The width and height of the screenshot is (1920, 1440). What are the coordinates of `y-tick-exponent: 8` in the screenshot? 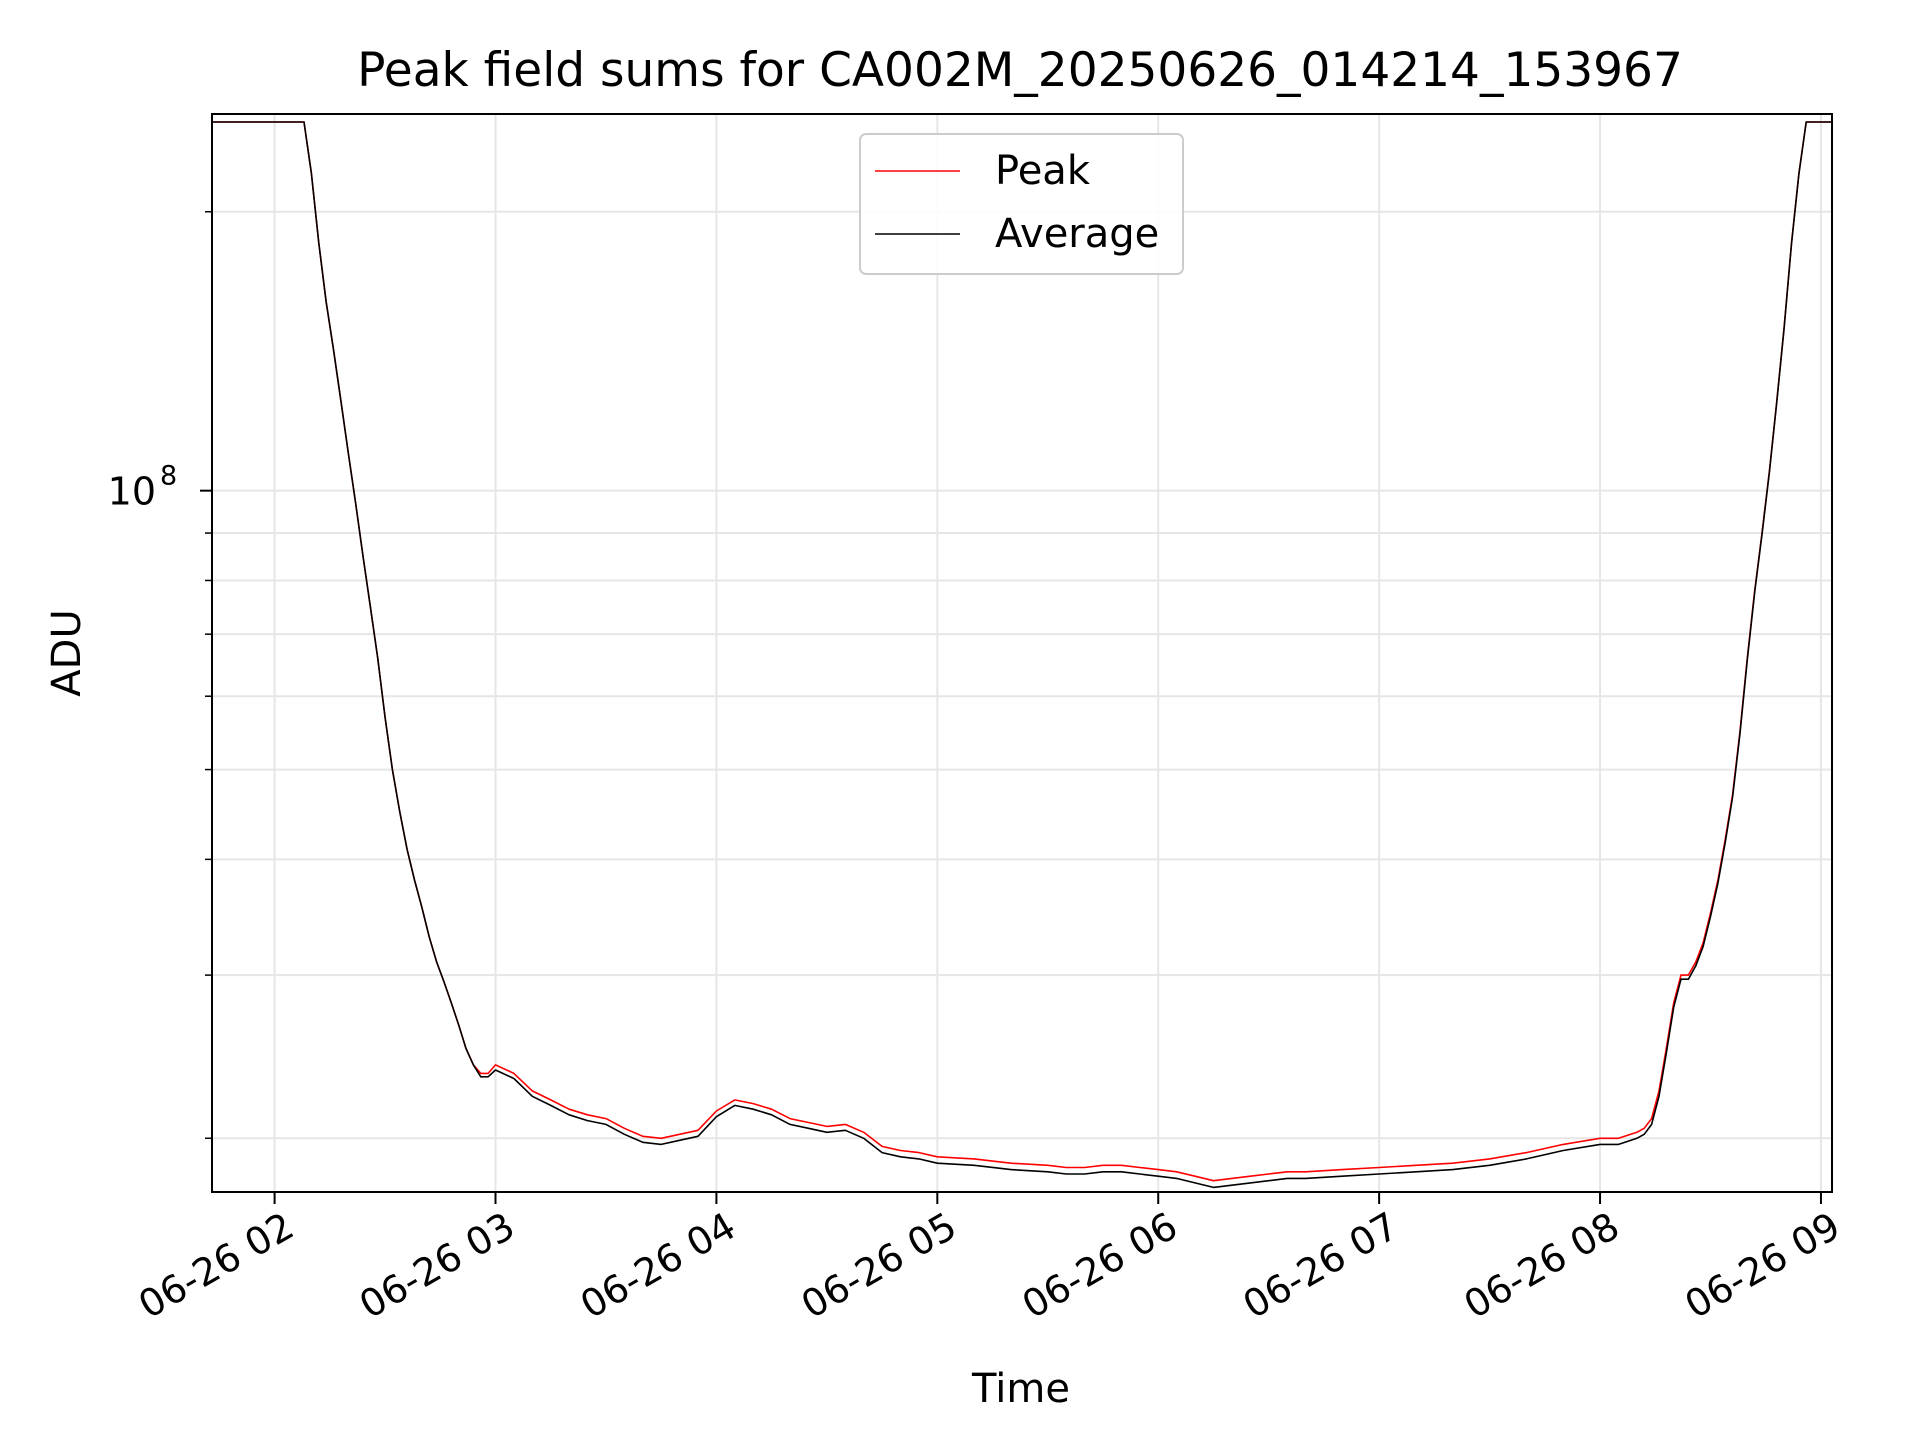 It's located at (168, 476).